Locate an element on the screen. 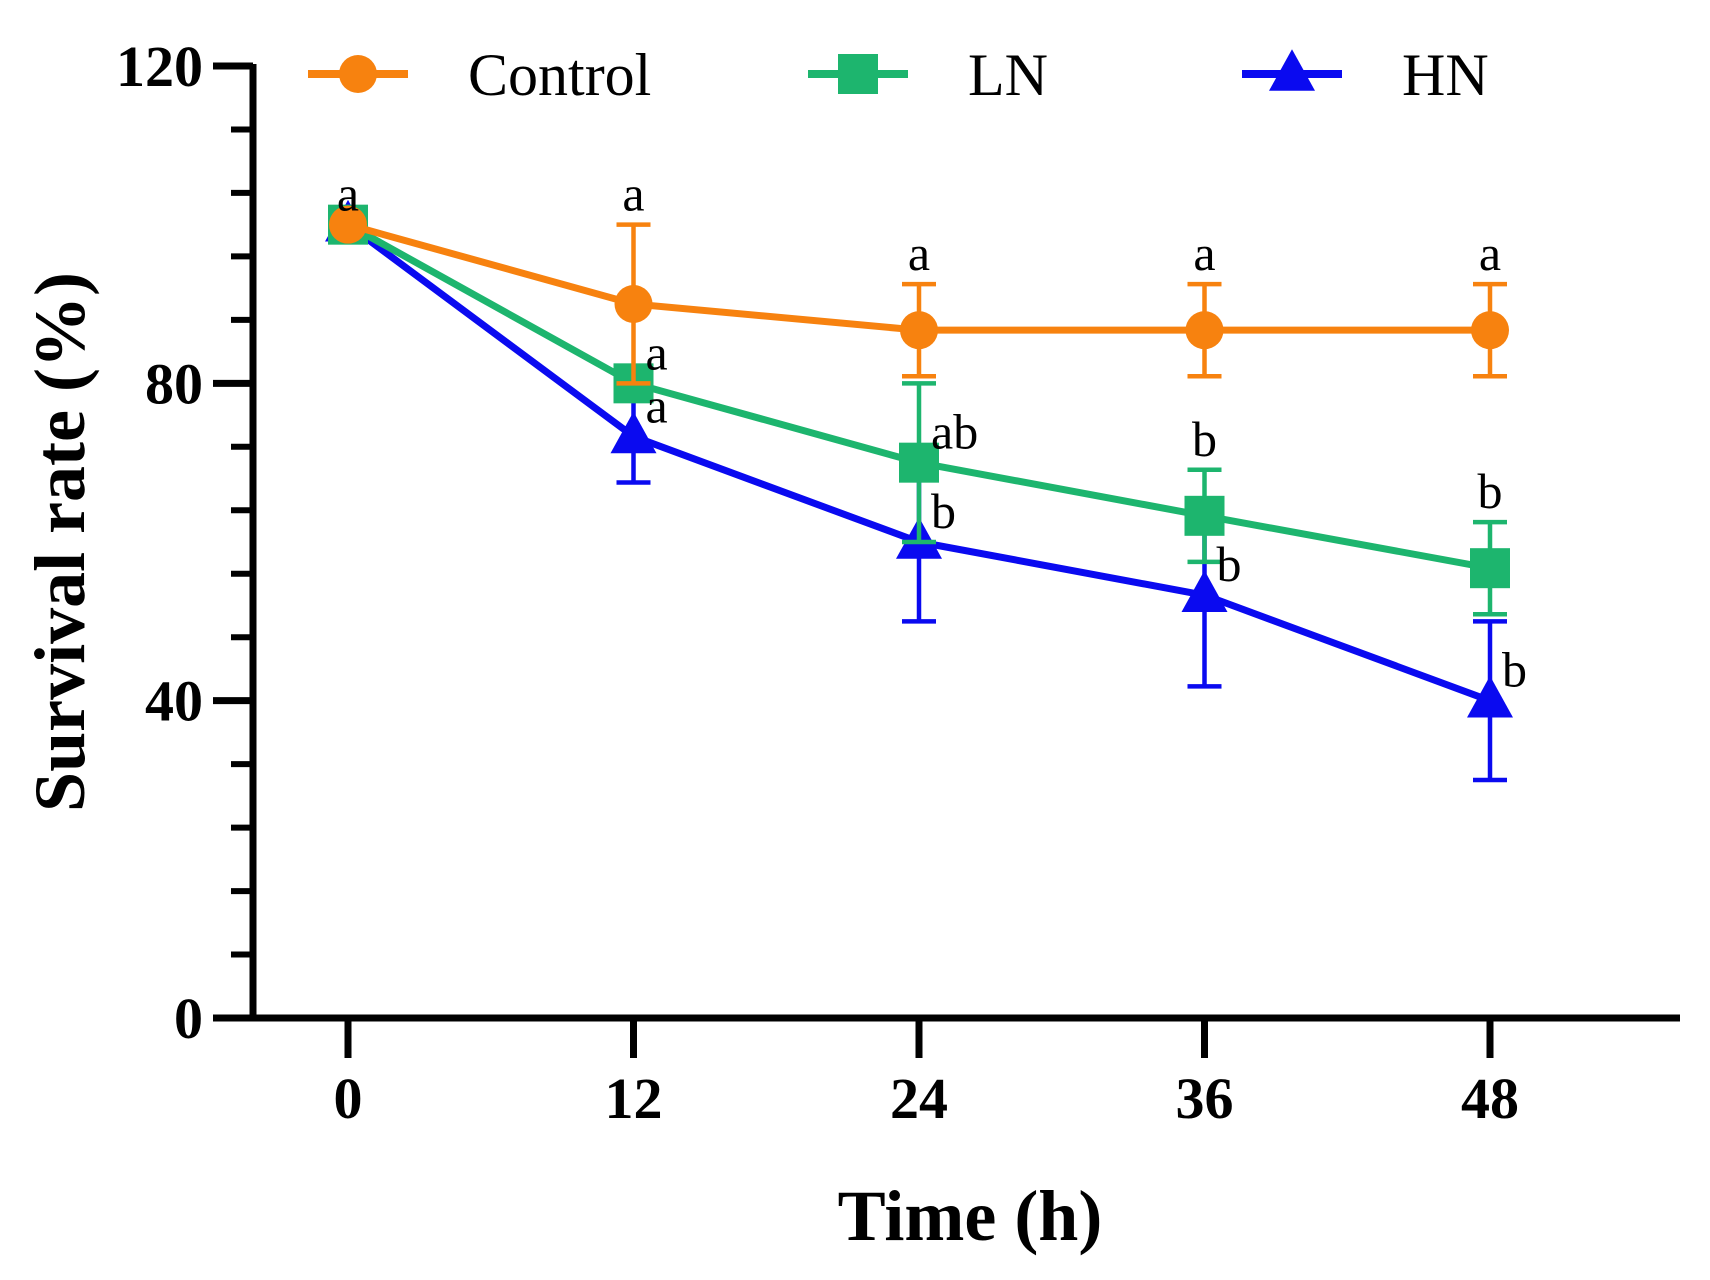 The width and height of the screenshot is (1710, 1280). legend-item-hn: HN is located at coordinates (1365, 75).